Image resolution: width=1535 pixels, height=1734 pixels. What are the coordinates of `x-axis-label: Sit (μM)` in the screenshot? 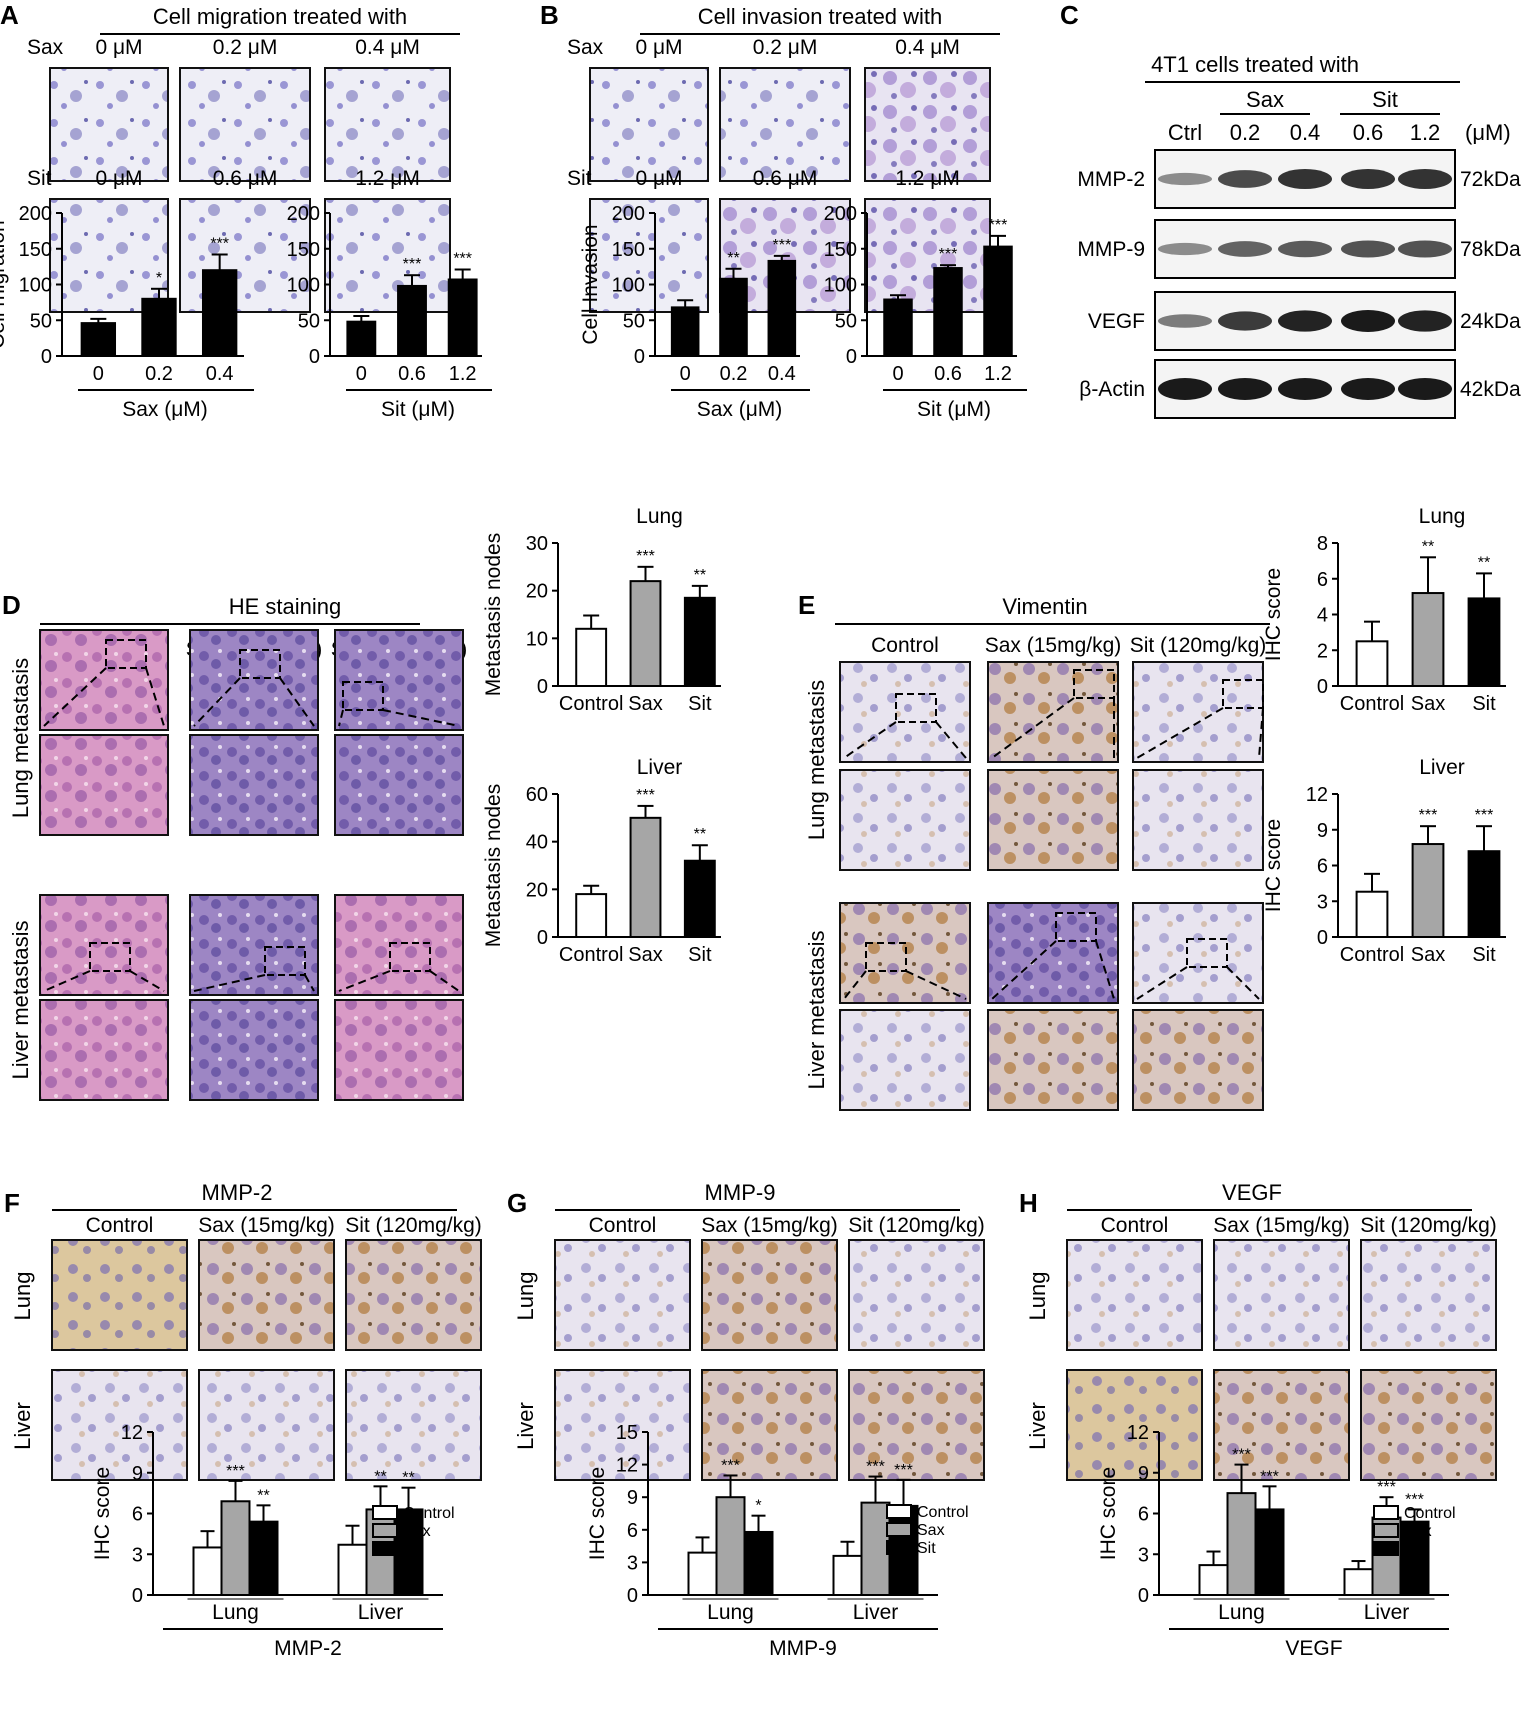 It's located at (954, 409).